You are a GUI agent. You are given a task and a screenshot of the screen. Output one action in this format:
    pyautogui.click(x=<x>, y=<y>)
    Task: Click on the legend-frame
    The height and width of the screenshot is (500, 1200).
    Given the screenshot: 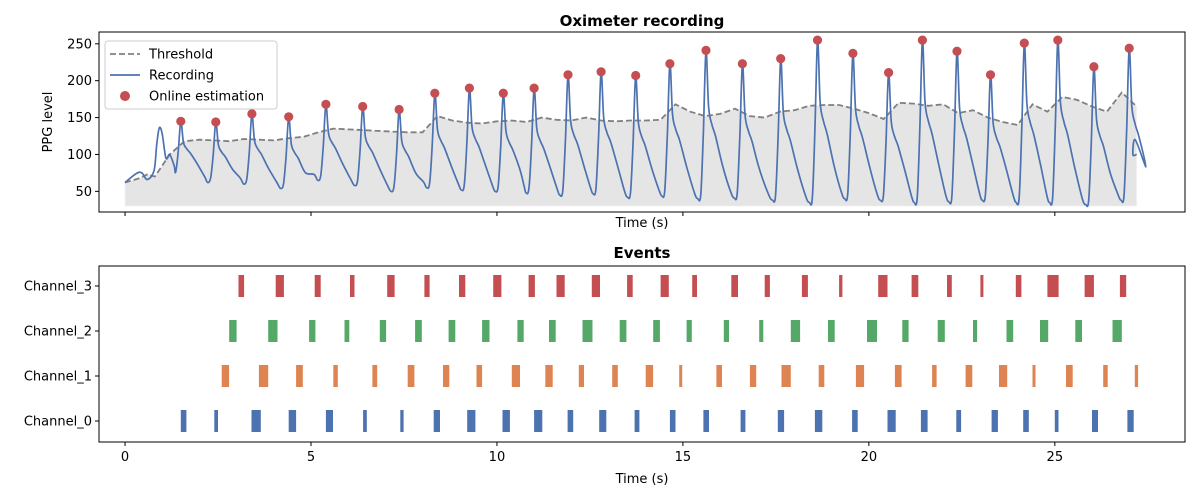 What is the action you would take?
    pyautogui.click(x=191, y=75)
    